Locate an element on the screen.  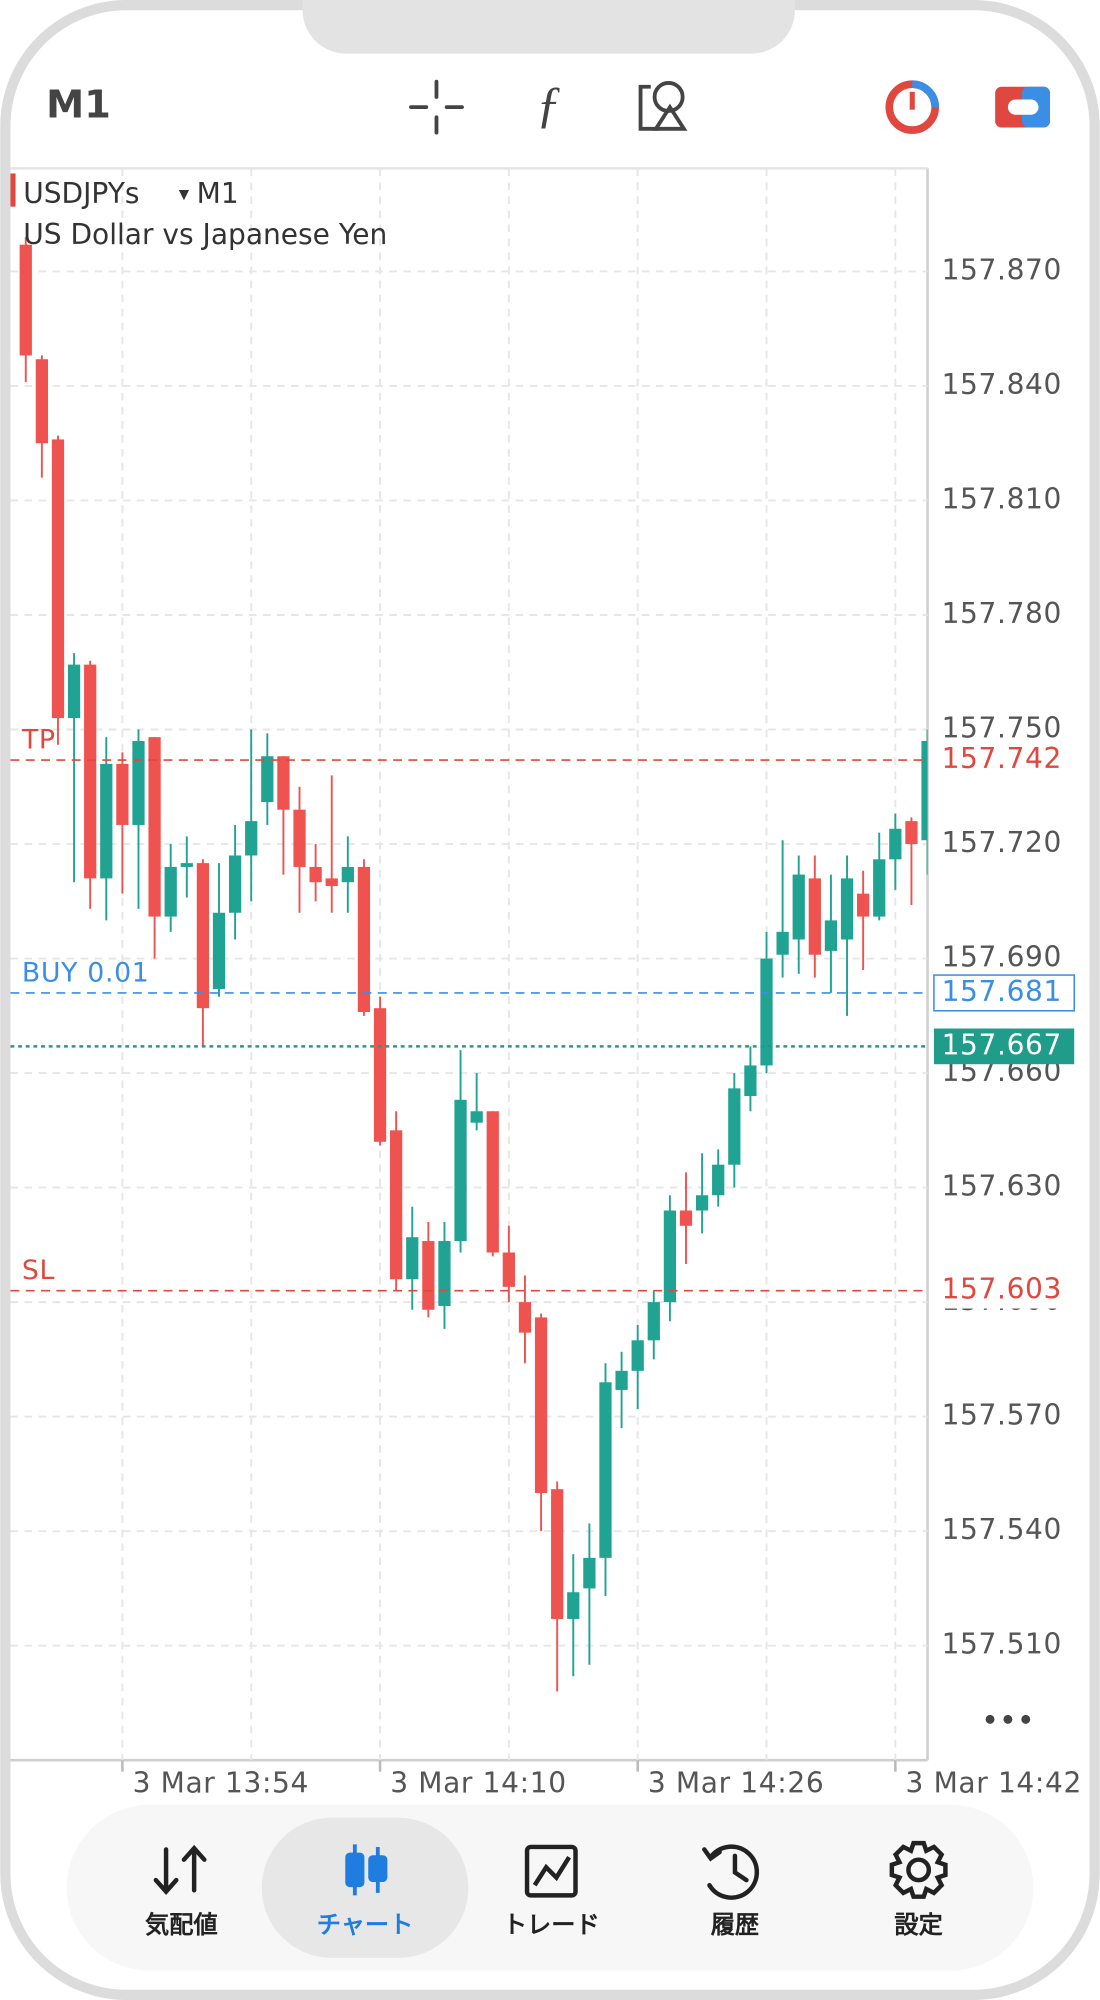
nav-label: 履歴 is located at coordinates (735, 1925).